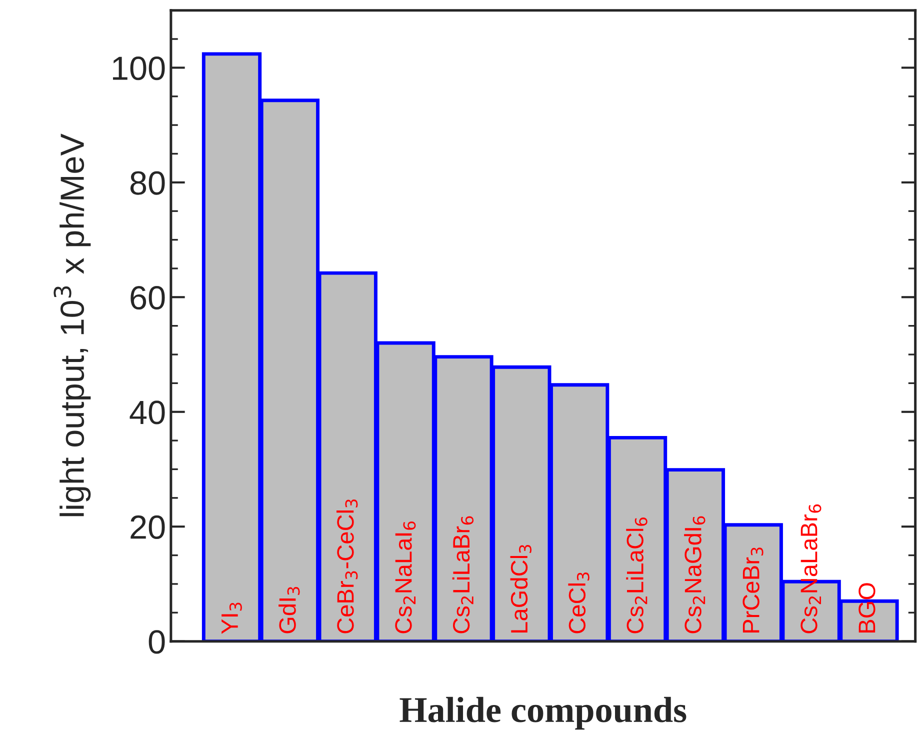 This screenshot has width=919, height=738. I want to click on x-tick-label: Cs$_{2}$NaLaBr$_{6}$, so click(811, 569).